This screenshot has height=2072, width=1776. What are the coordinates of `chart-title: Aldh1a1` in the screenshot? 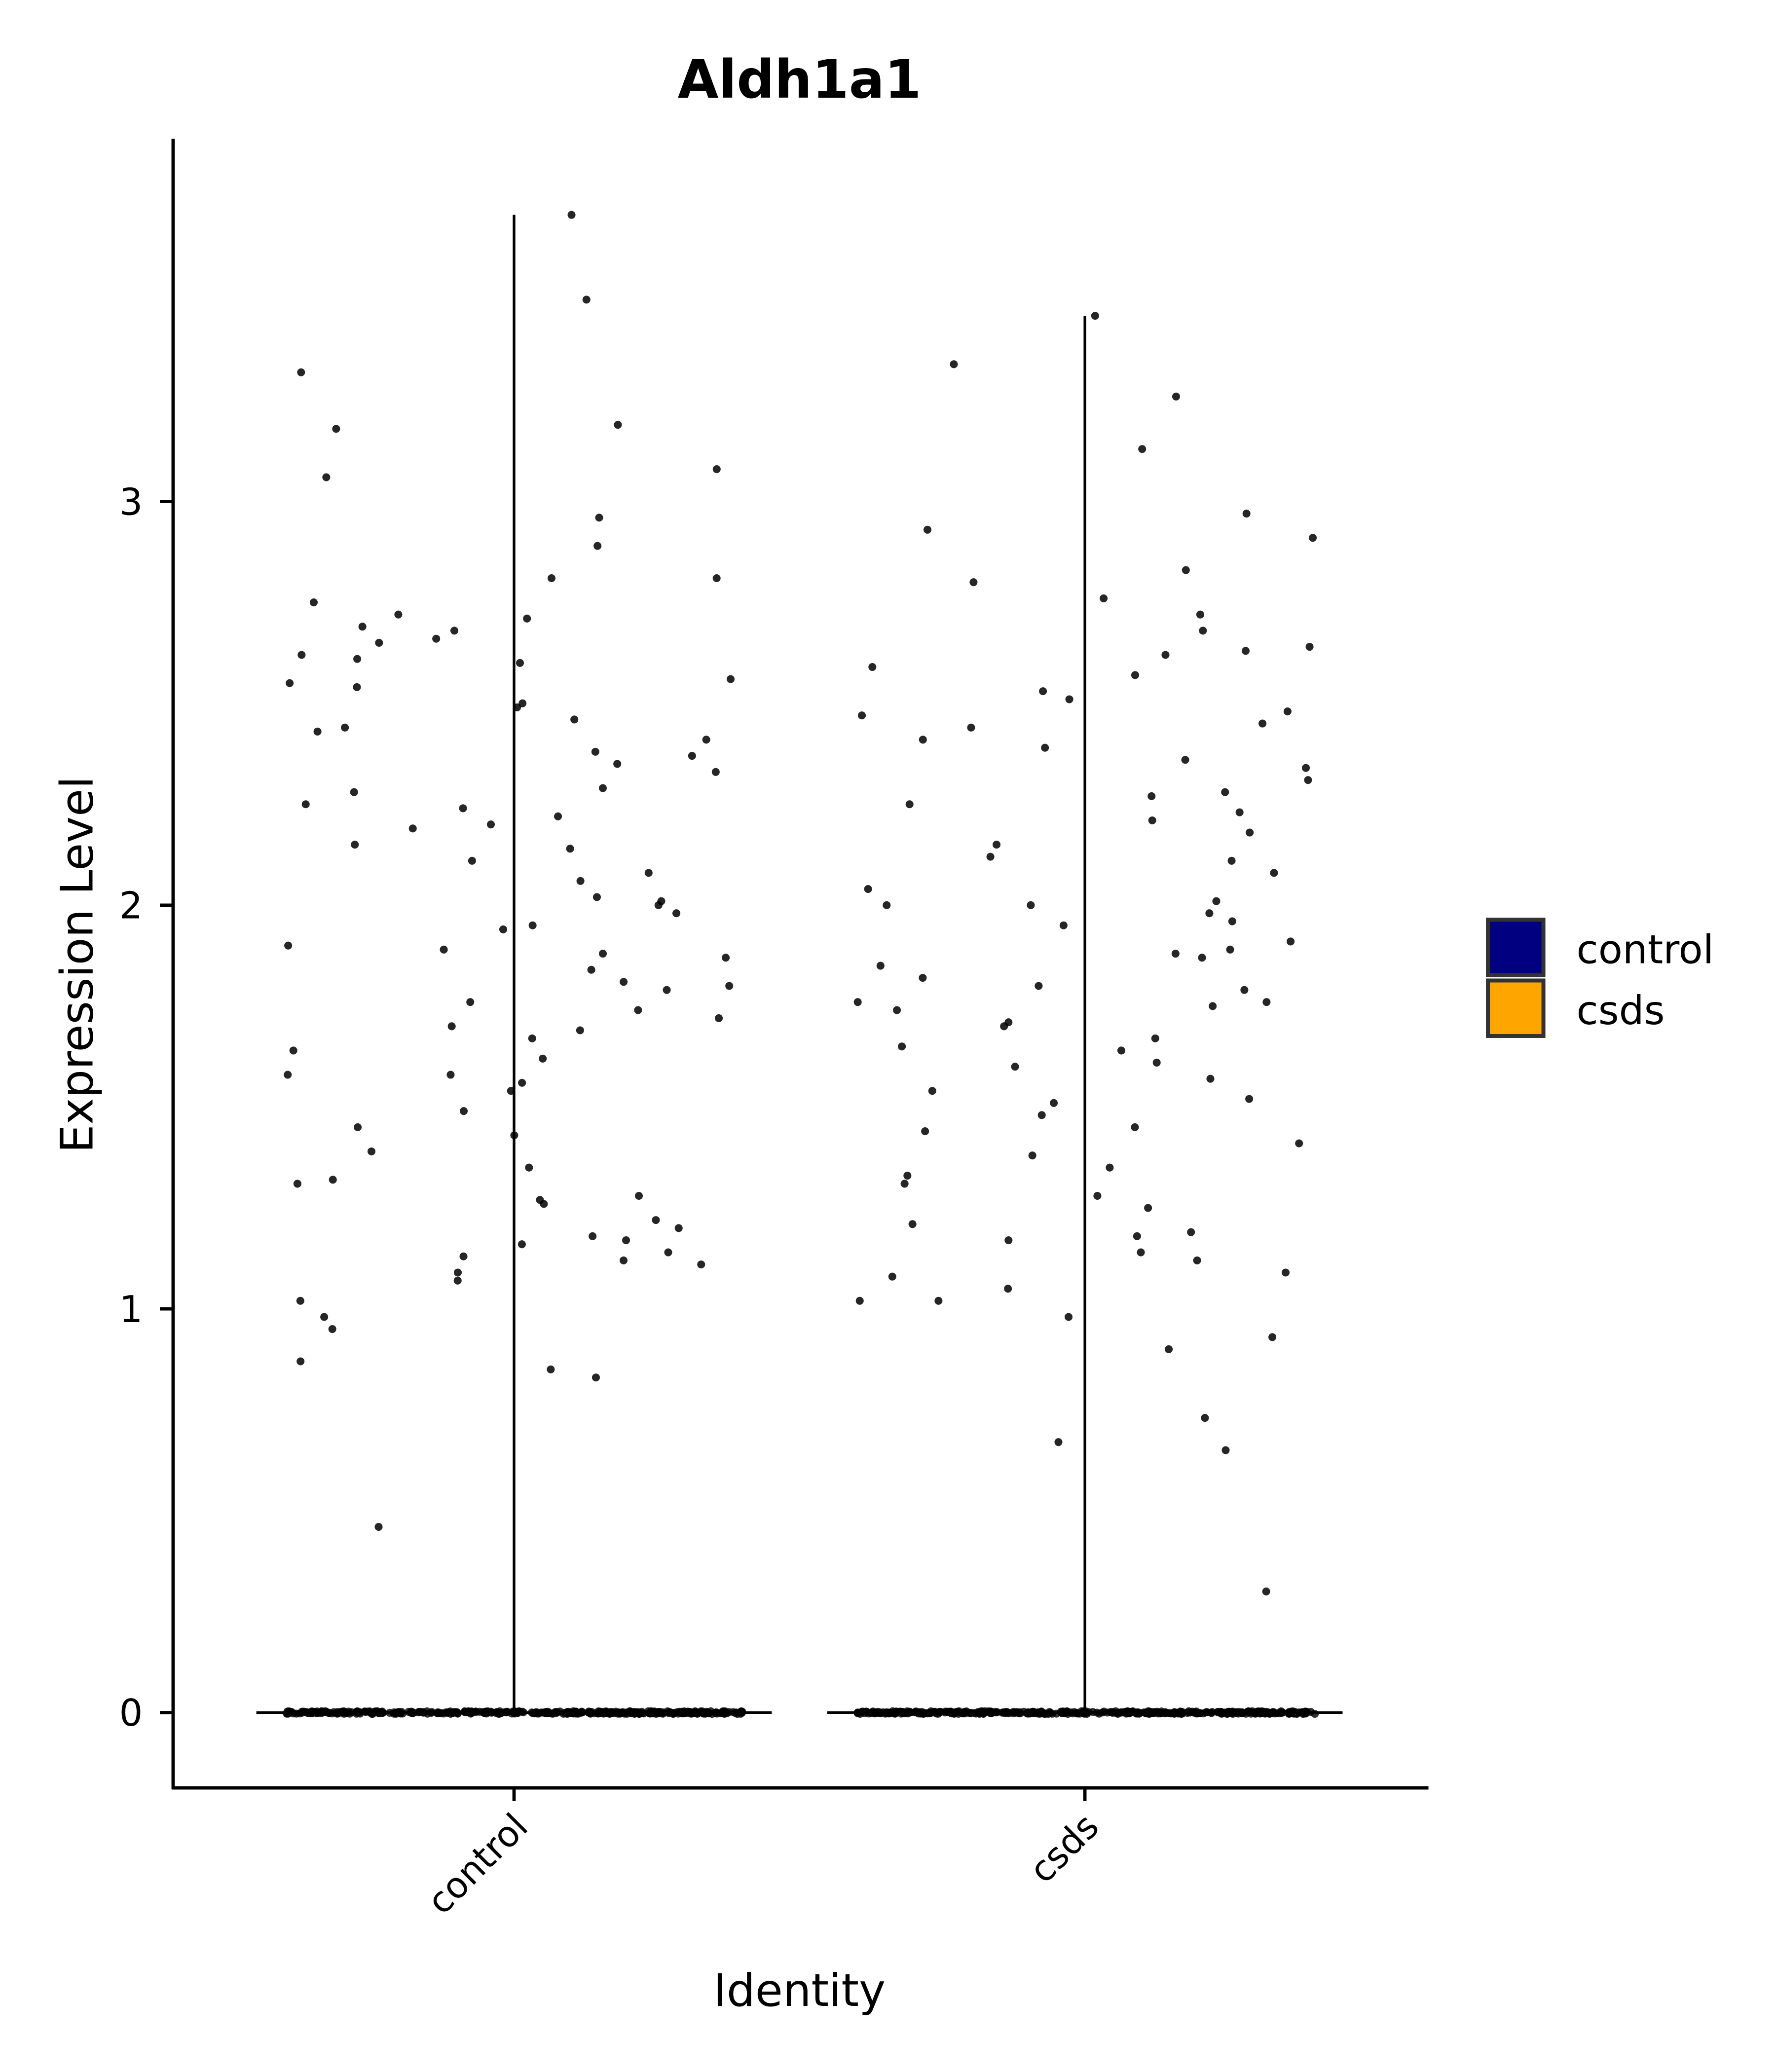 It's located at (800, 80).